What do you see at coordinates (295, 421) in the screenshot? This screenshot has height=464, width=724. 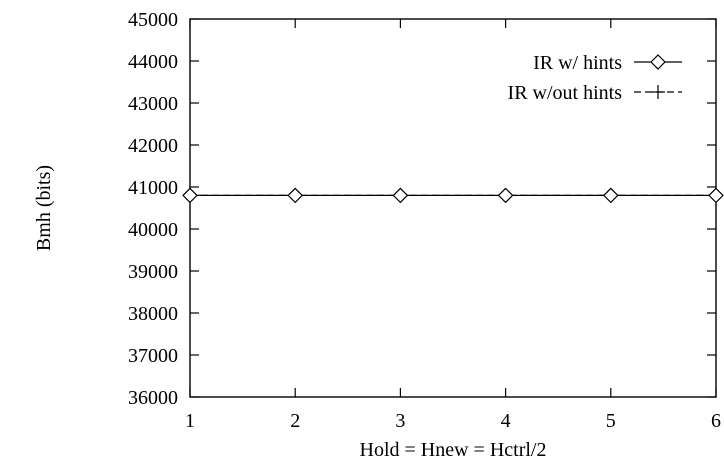 I see `x-tick-label: 2` at bounding box center [295, 421].